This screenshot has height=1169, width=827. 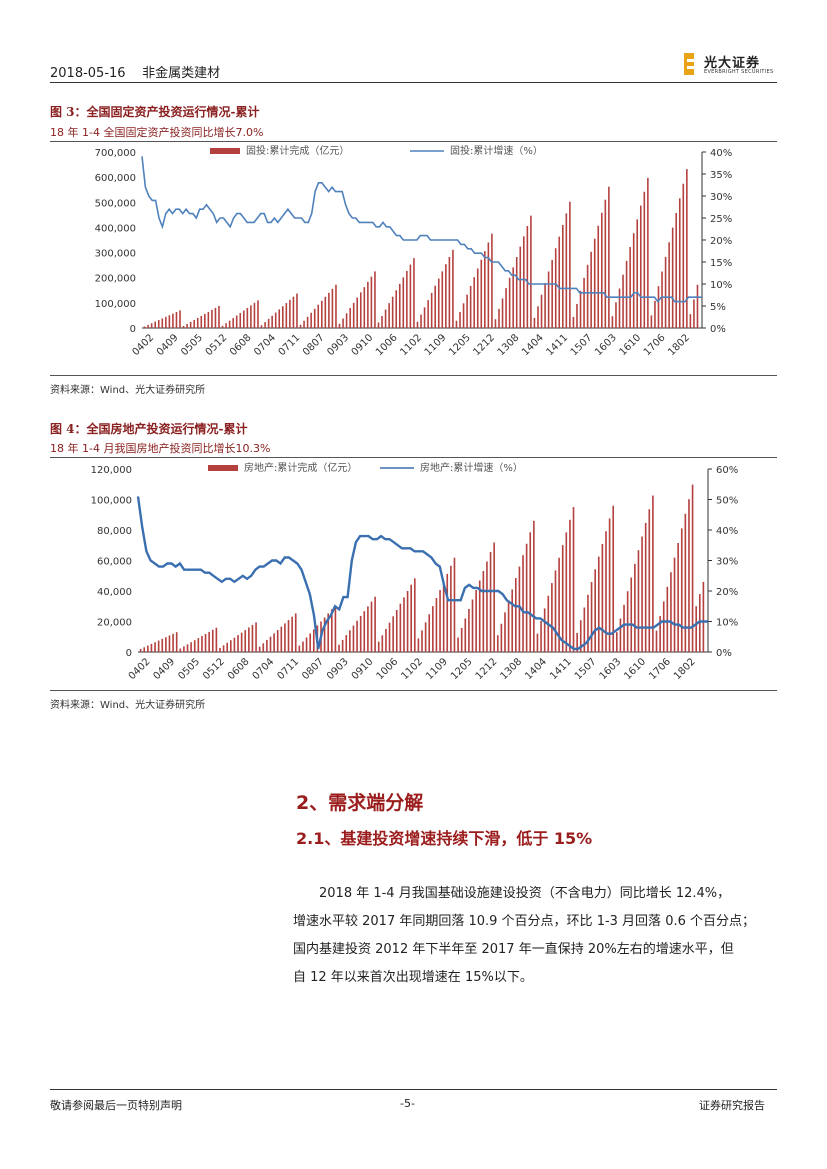 I want to click on x-tick-label: 0903, so click(x=338, y=669).